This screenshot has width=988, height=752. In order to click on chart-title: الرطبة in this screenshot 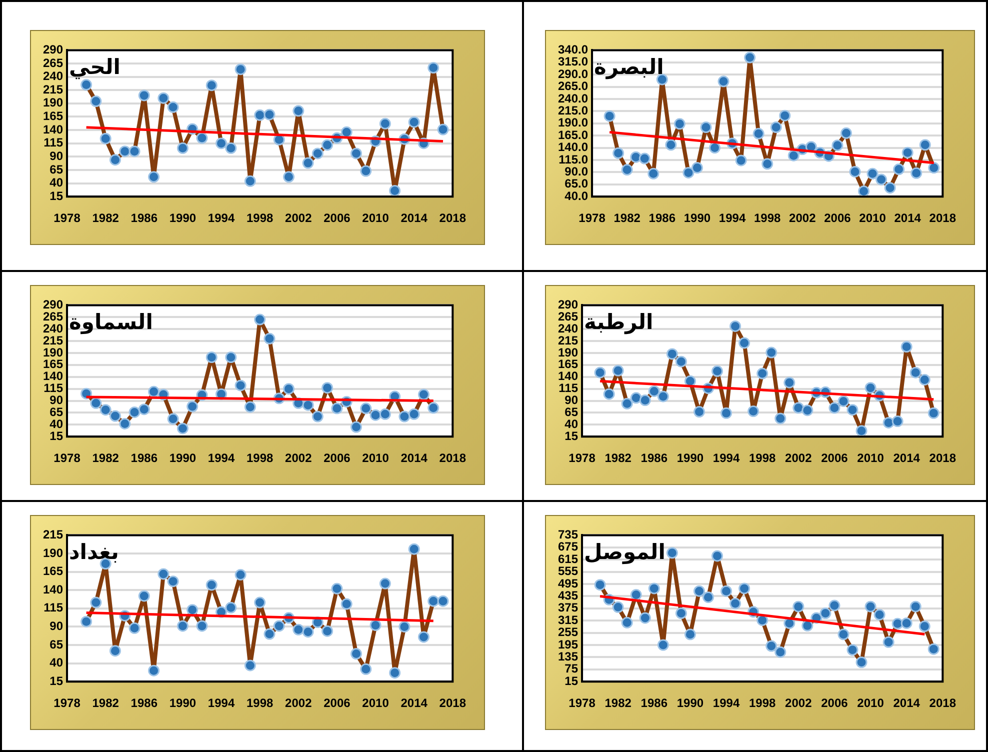, I will do `click(619, 323)`.